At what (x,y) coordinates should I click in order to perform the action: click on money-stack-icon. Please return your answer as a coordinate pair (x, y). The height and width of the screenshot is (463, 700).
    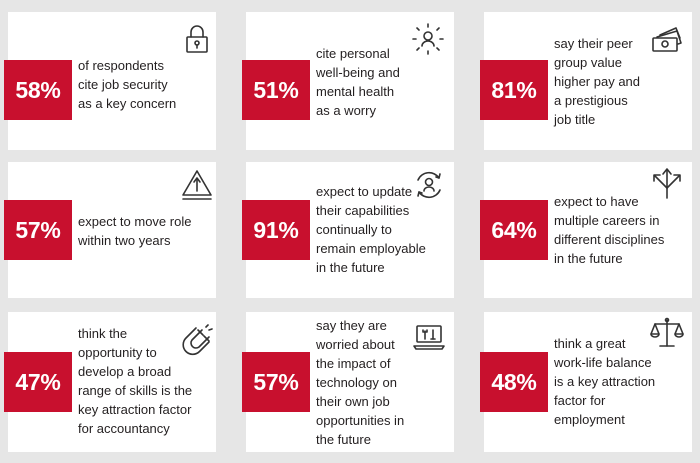
    Looking at the image, I should click on (667, 41).